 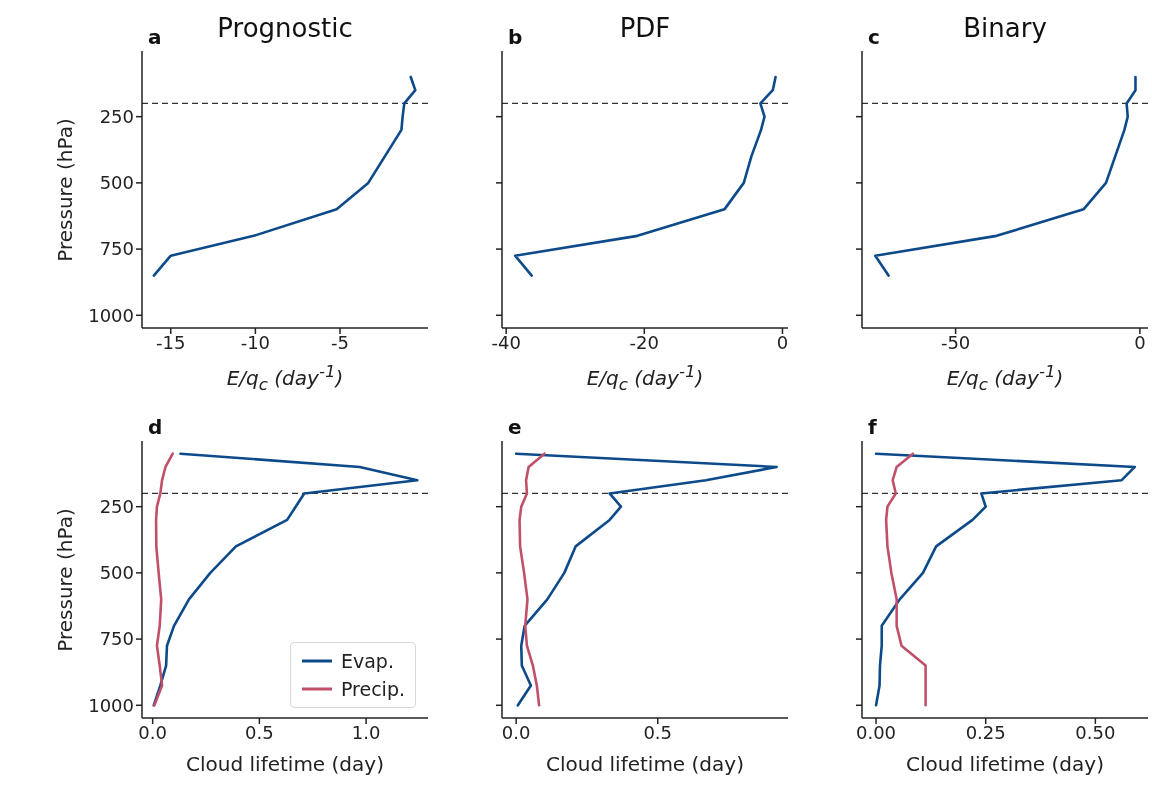 I want to click on x-tick-label: 0.00, so click(x=876, y=732).